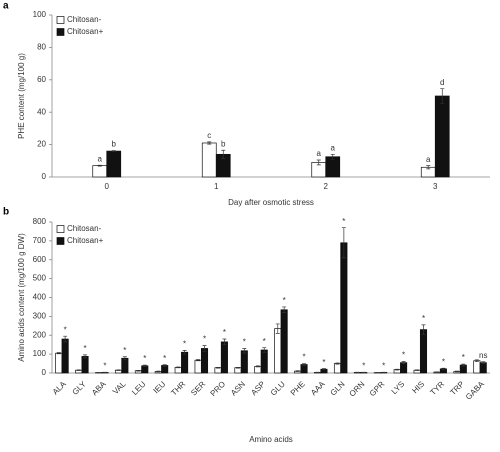 The image size is (500, 452). Describe the element at coordinates (377, 388) in the screenshot. I see `x-tick-label: GPR` at that location.